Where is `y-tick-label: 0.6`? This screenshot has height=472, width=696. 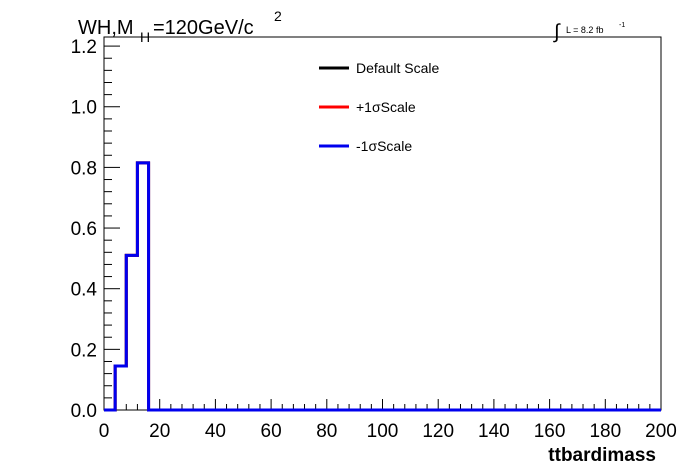 y-tick-label: 0.6 is located at coordinates (84, 229).